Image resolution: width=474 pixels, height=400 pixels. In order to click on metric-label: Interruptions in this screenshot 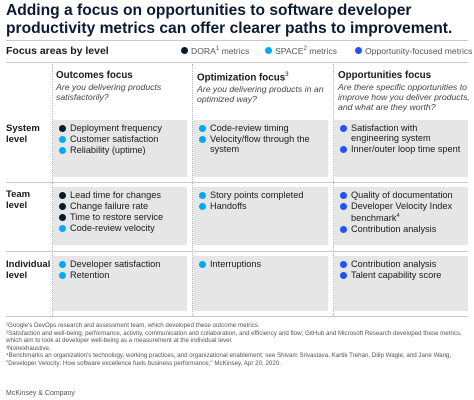, I will do `click(236, 264)`.